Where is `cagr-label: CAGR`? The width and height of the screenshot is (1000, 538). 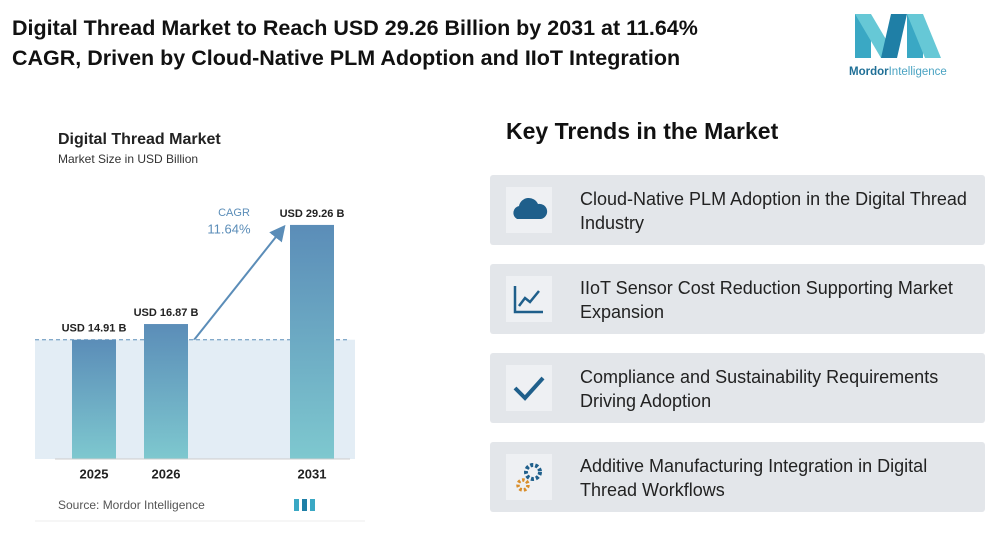 cagr-label: CAGR is located at coordinates (234, 213).